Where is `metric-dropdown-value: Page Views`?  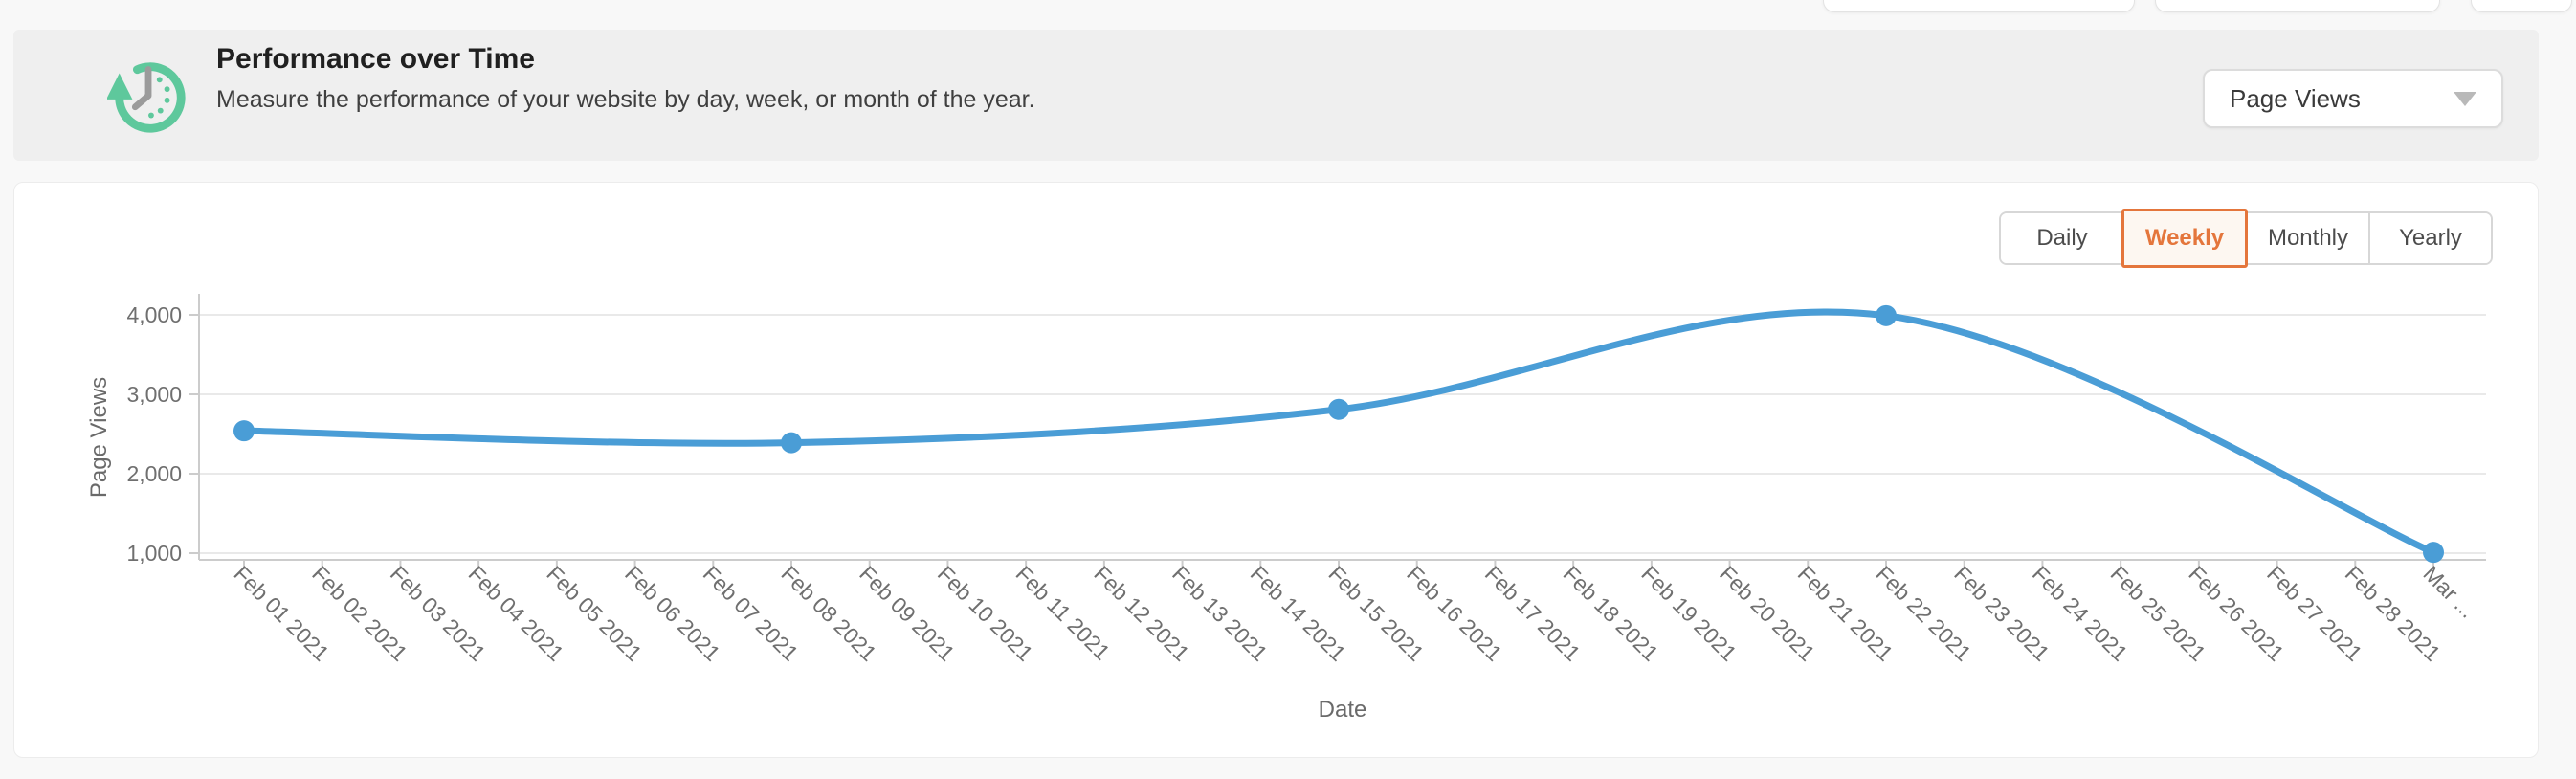 metric-dropdown-value: Page Views is located at coordinates (2295, 98).